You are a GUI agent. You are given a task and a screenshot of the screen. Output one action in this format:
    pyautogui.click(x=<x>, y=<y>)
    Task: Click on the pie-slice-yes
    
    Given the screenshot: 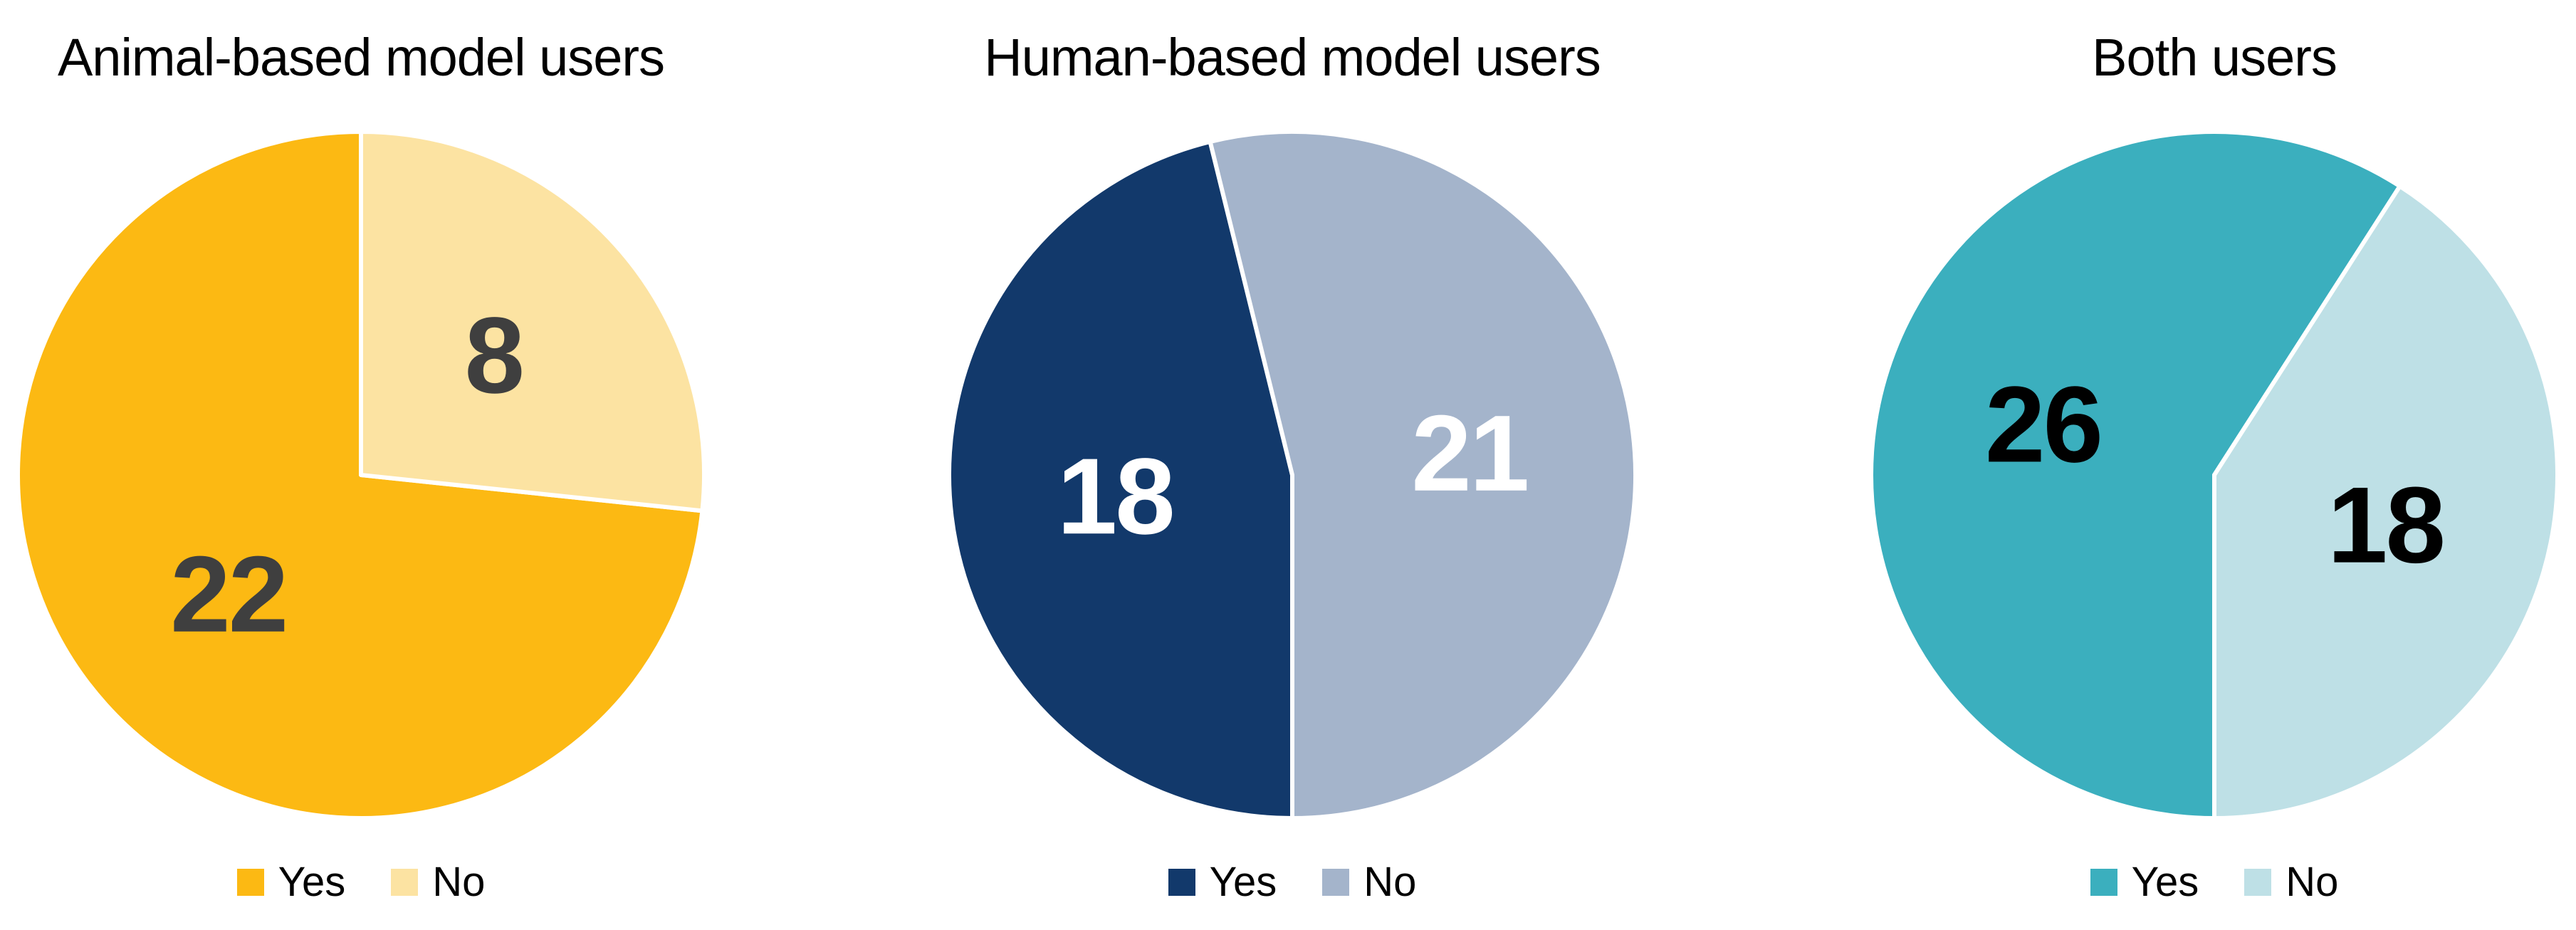 What is the action you would take?
    pyautogui.click(x=1120, y=480)
    